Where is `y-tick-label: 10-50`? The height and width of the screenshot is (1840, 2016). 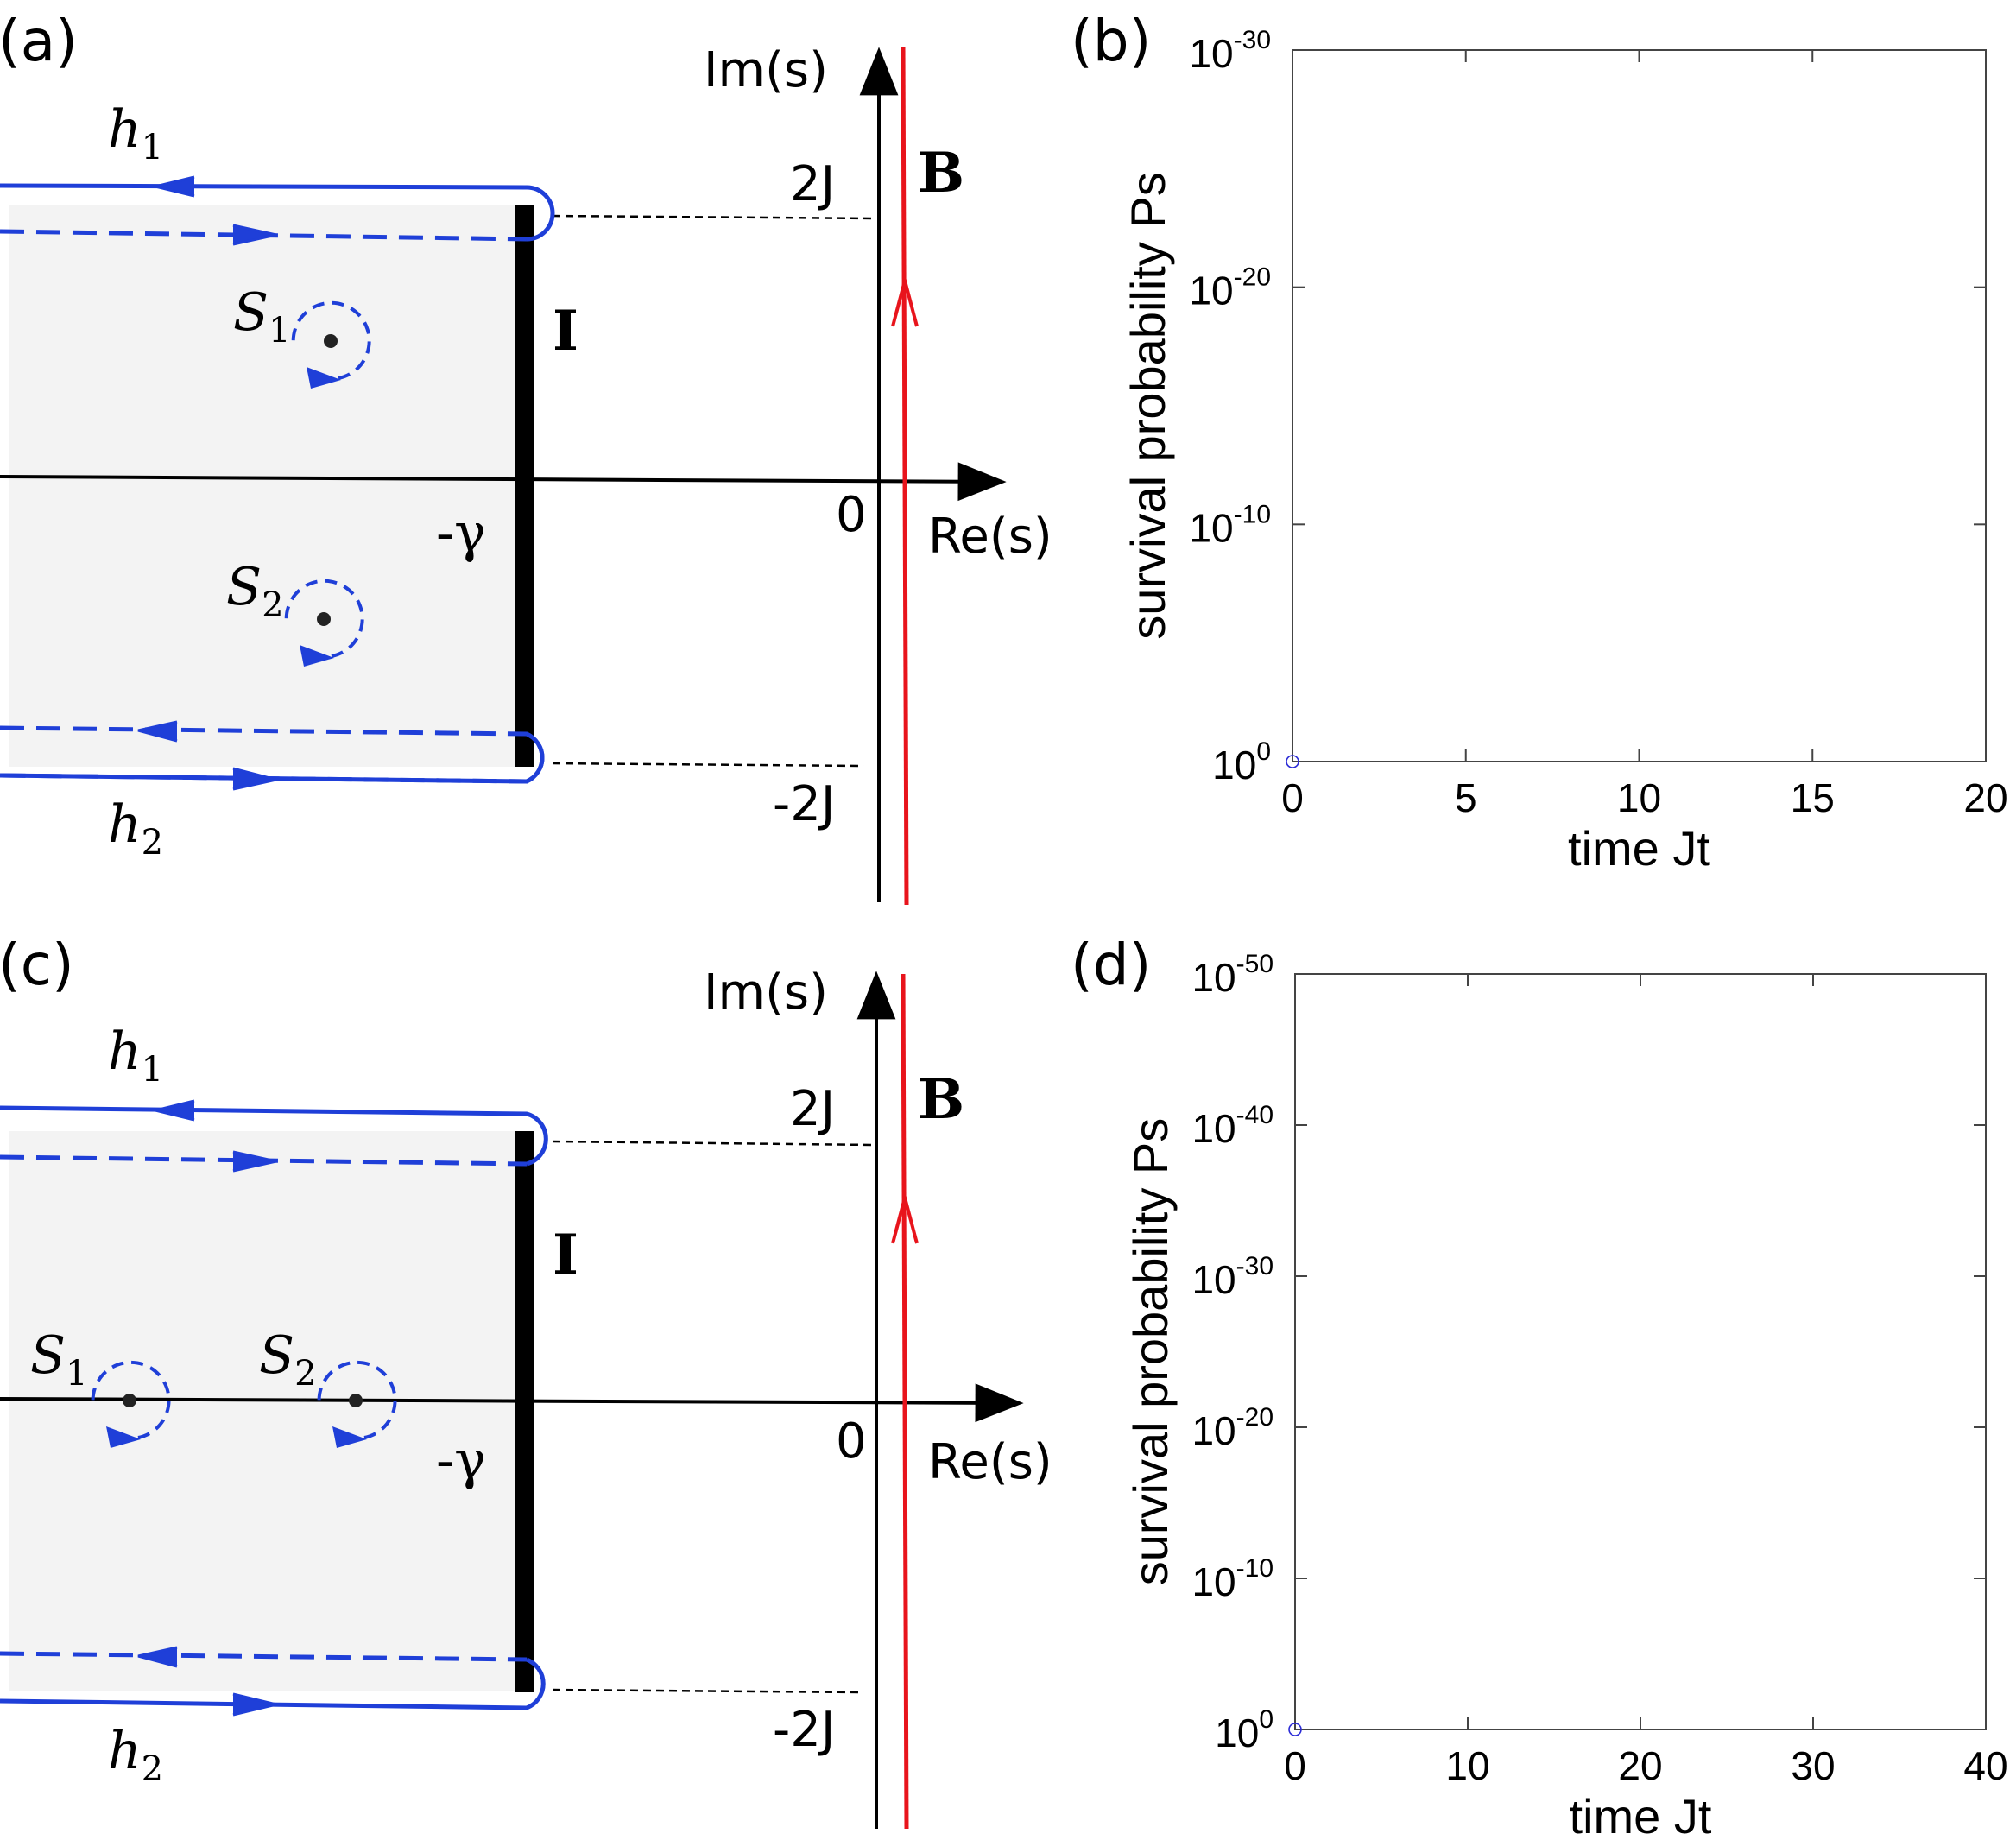
y-tick-label: 10-50 is located at coordinates (1232, 975).